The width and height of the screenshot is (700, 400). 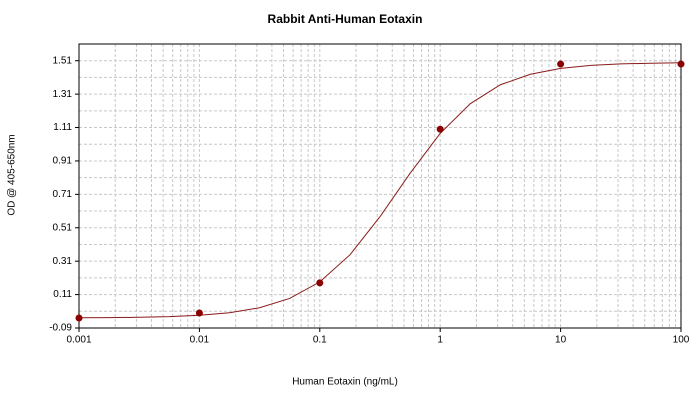 What do you see at coordinates (681, 340) in the screenshot?
I see `x-tick-label: 100` at bounding box center [681, 340].